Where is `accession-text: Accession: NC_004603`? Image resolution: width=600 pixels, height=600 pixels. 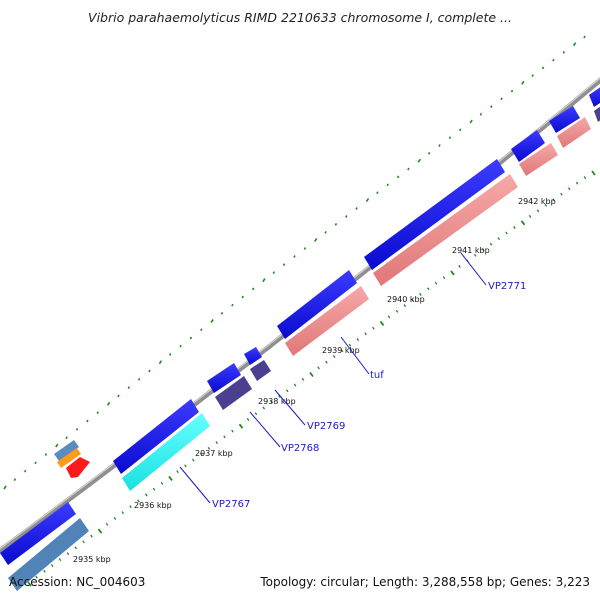 accession-text: Accession: NC_004603 is located at coordinates (77, 582).